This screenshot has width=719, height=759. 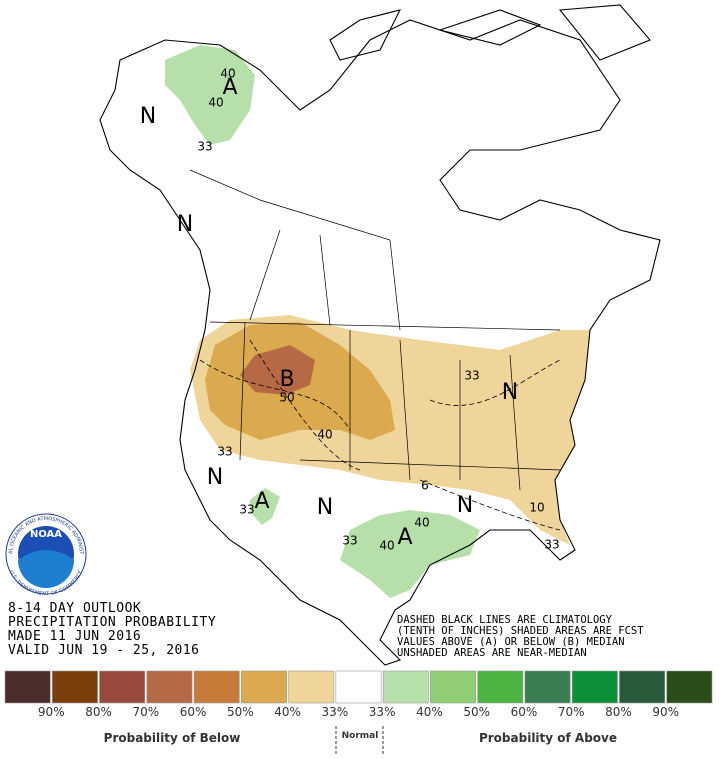 What do you see at coordinates (172, 738) in the screenshot?
I see `legend-caption: Probability of Below` at bounding box center [172, 738].